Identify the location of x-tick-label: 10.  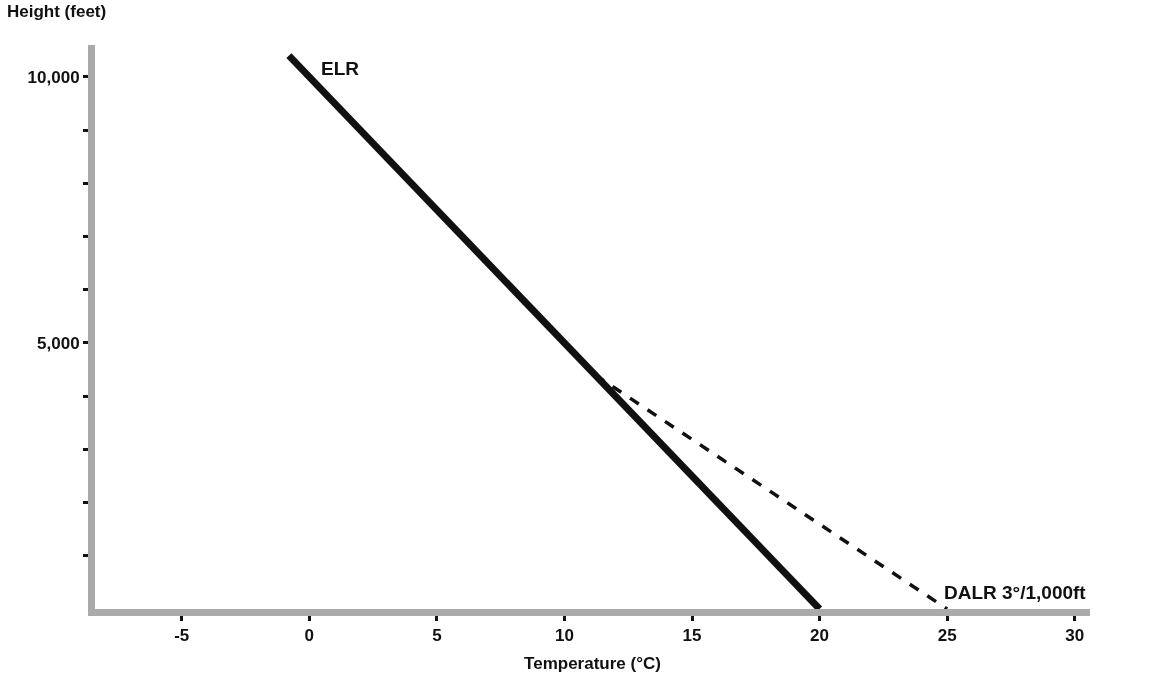
(564, 636).